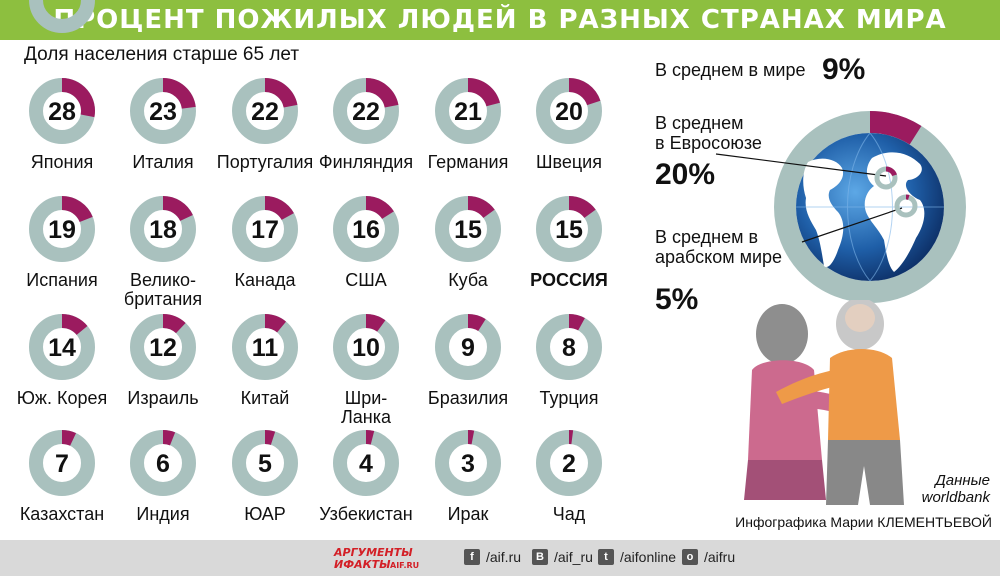  What do you see at coordinates (62, 162) in the screenshot?
I see `country-name-label: Япония` at bounding box center [62, 162].